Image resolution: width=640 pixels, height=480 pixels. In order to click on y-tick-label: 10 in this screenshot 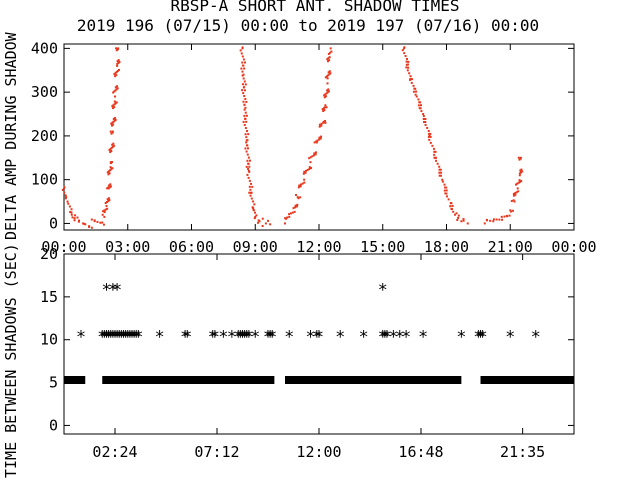, I will do `click(49, 340)`.